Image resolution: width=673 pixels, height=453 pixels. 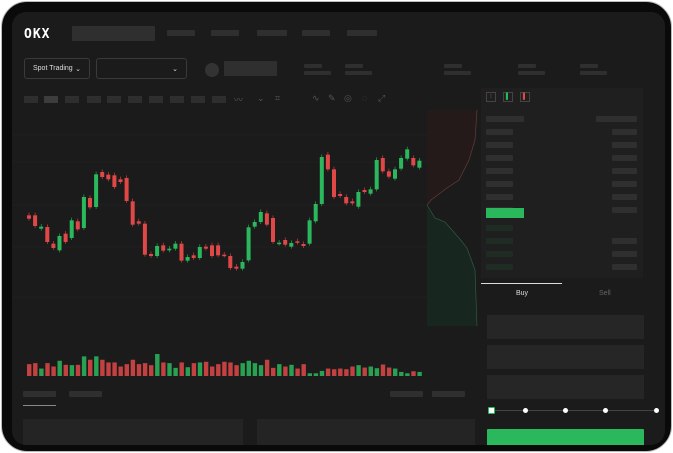 What do you see at coordinates (354, 66) in the screenshot?
I see `stat-label` at bounding box center [354, 66].